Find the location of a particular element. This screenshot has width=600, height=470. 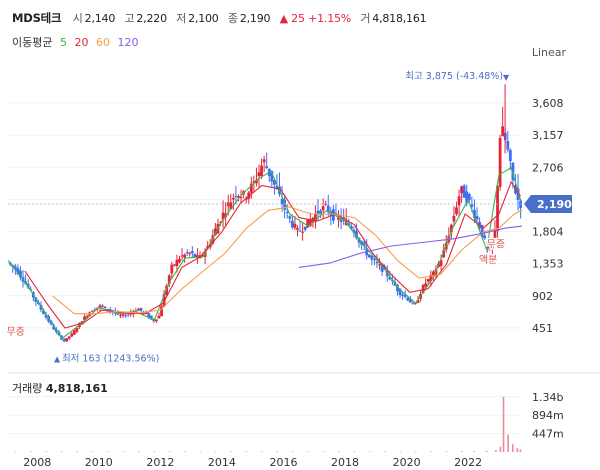

panel-divider is located at coordinates (304, 373).